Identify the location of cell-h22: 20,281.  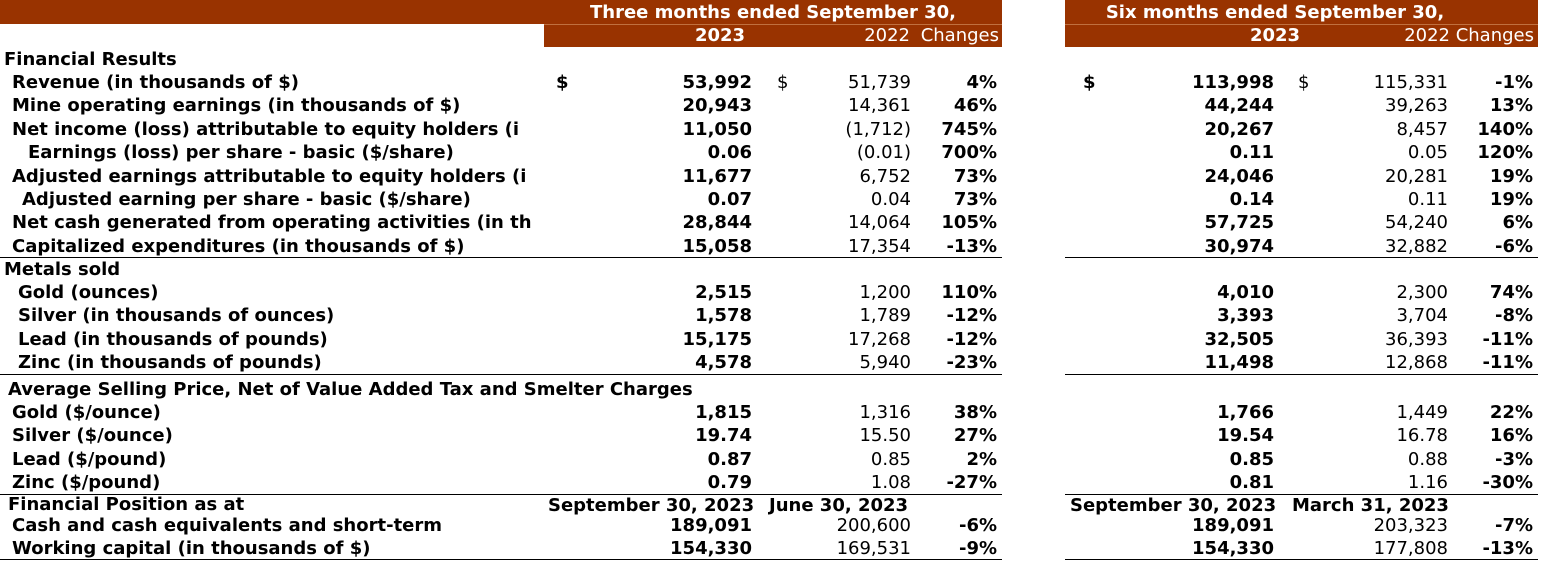
(1416, 176).